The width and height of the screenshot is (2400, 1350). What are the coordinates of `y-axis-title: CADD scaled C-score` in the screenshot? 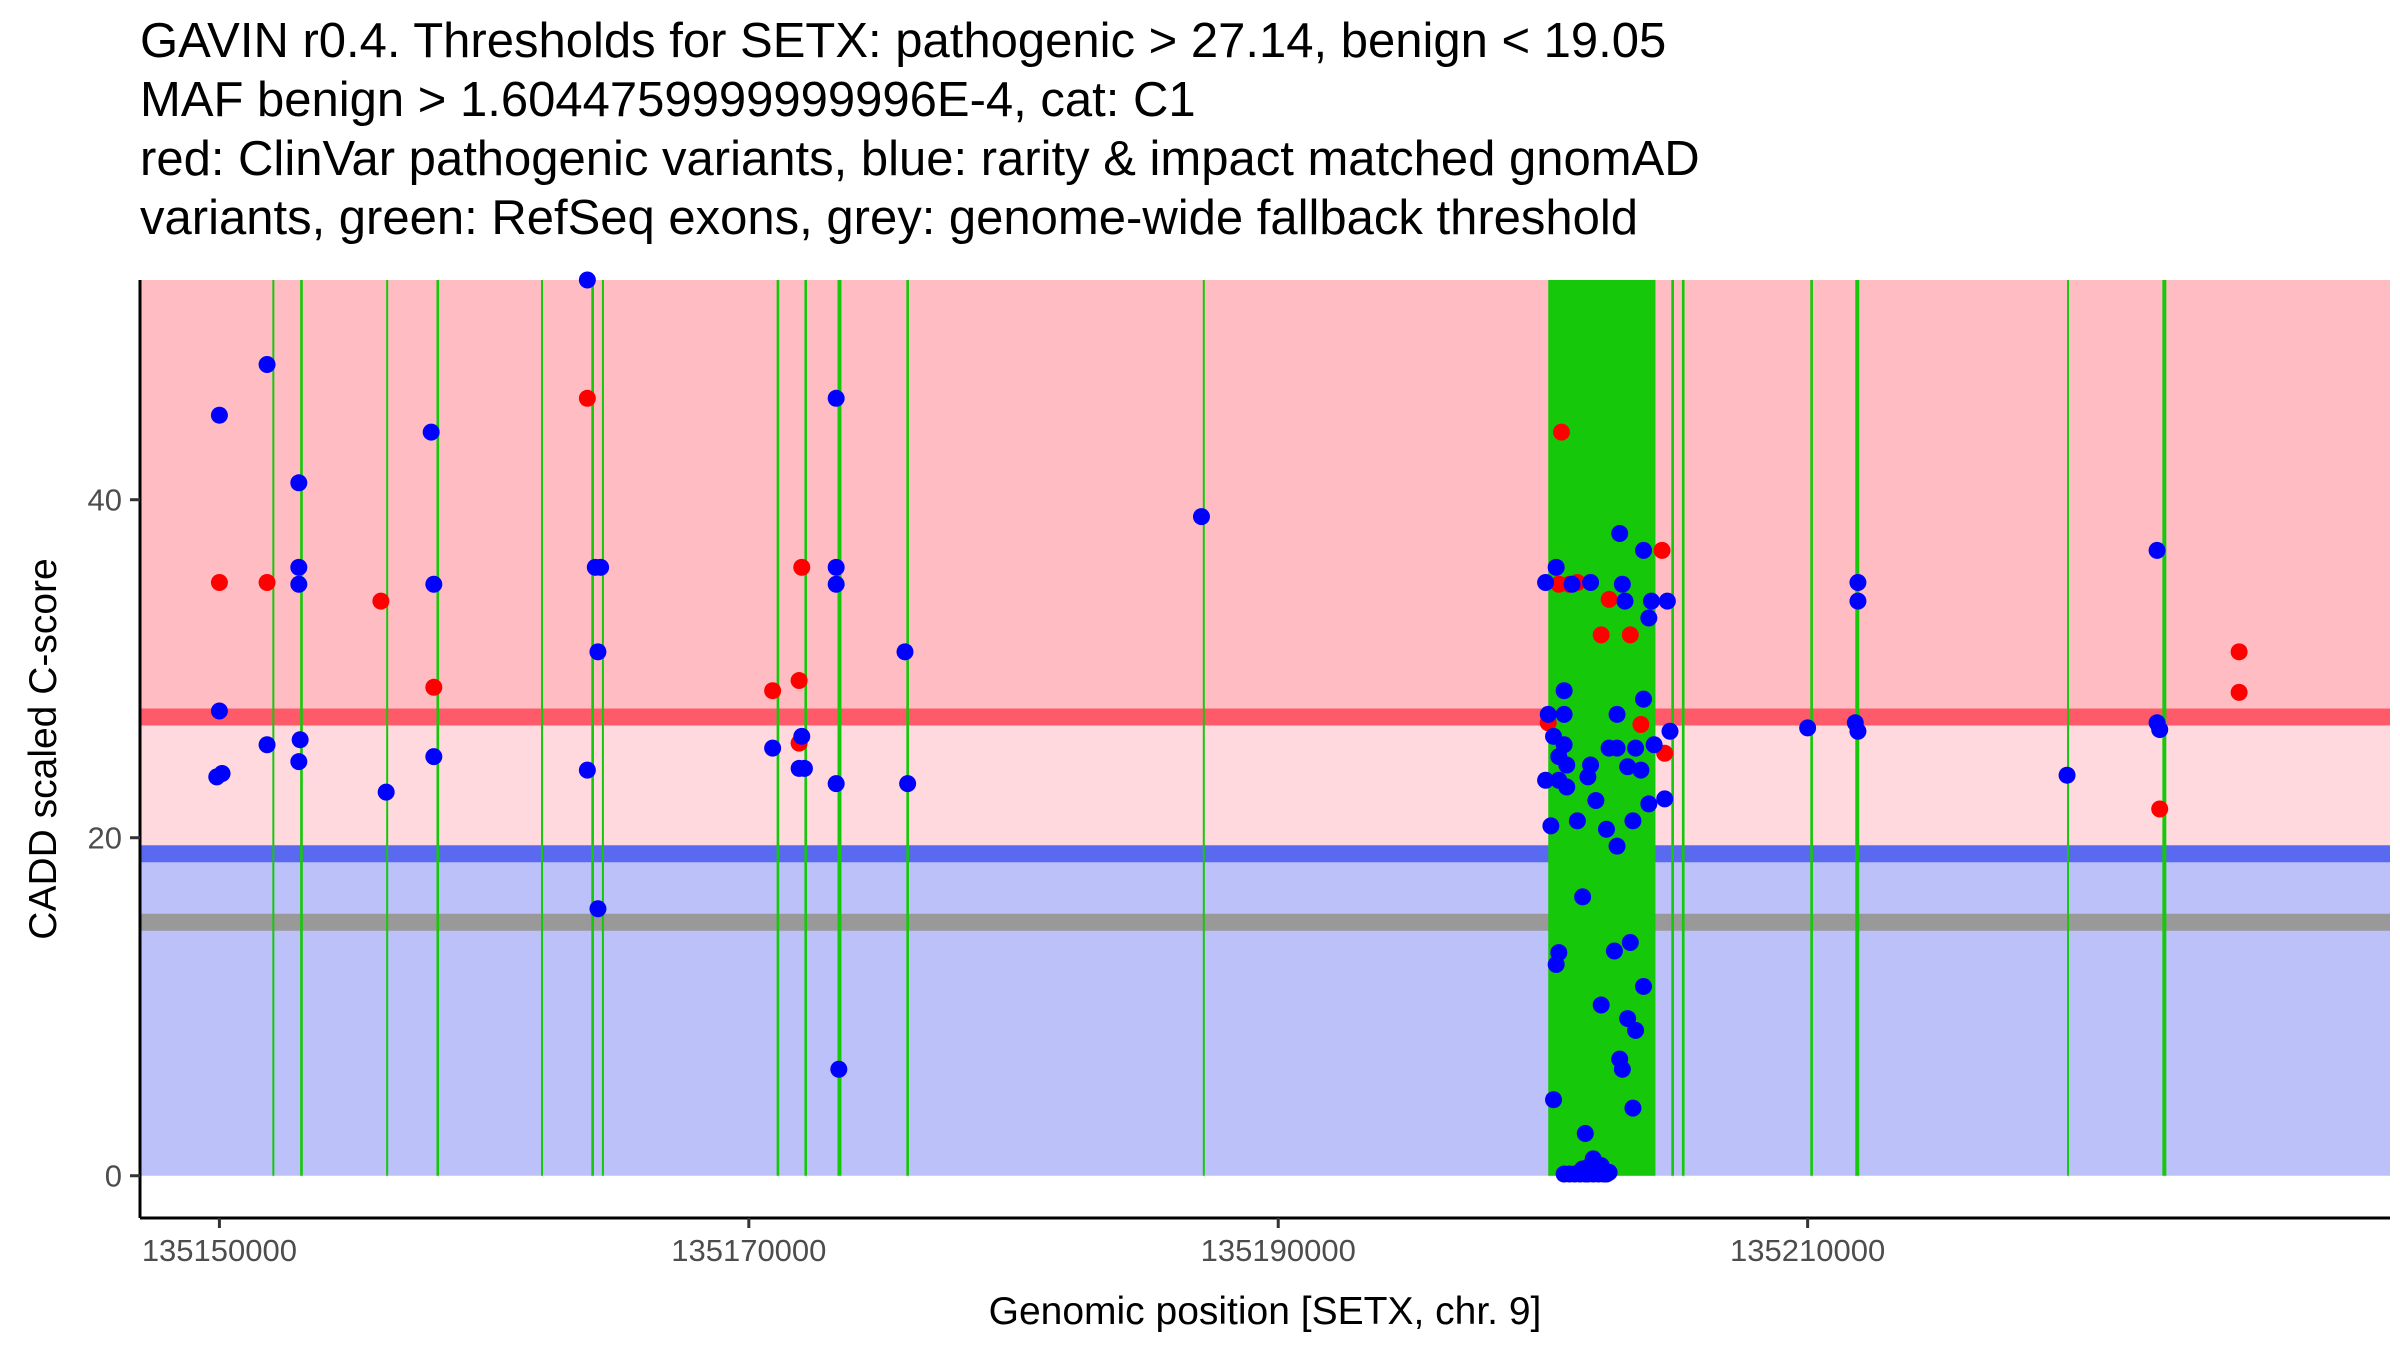 It's located at (43, 748).